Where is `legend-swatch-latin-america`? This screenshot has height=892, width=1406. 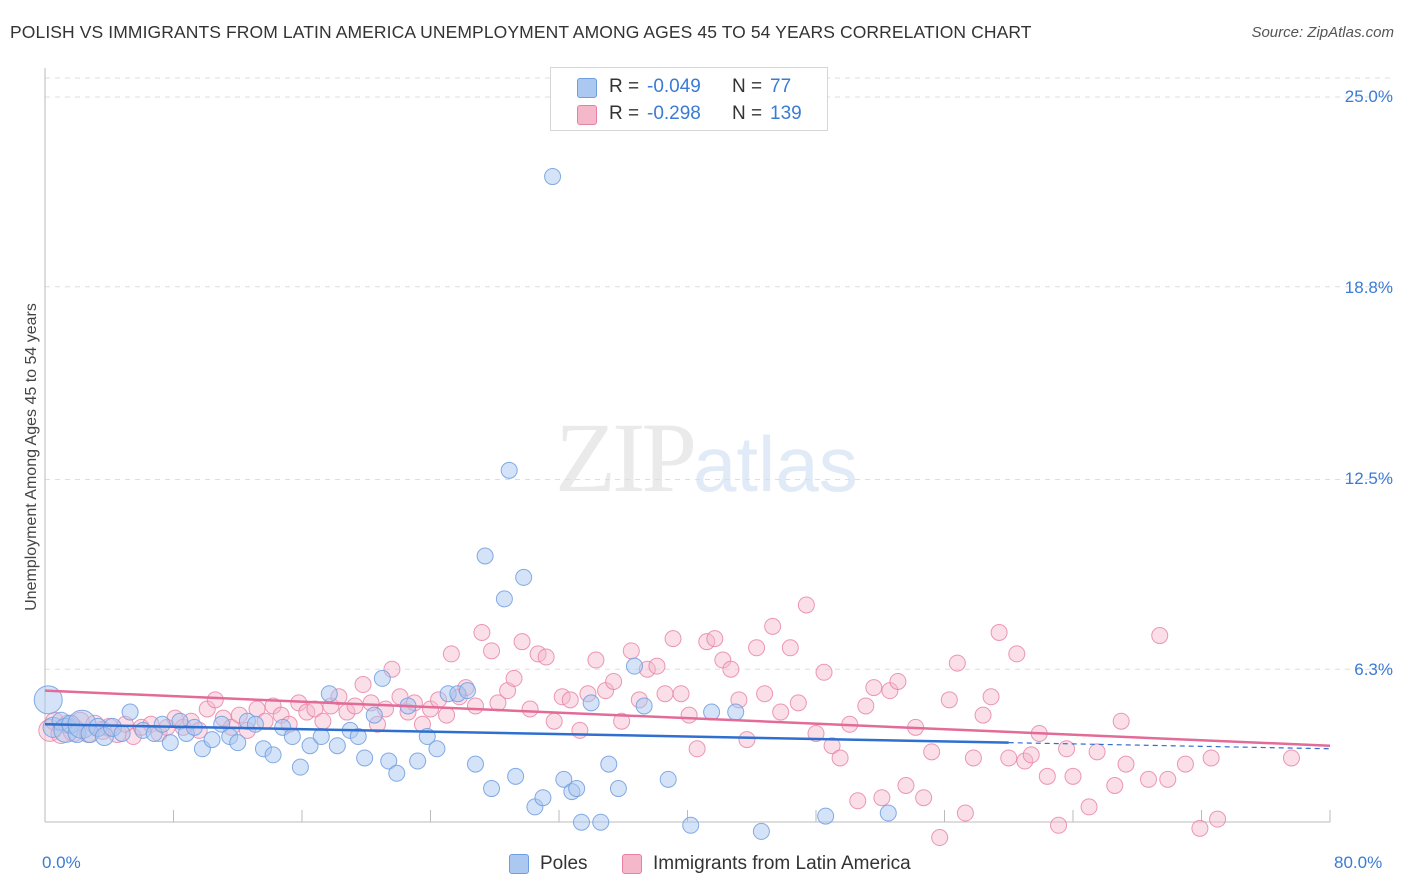
legend-swatch-latin-america is located at coordinates (632, 864).